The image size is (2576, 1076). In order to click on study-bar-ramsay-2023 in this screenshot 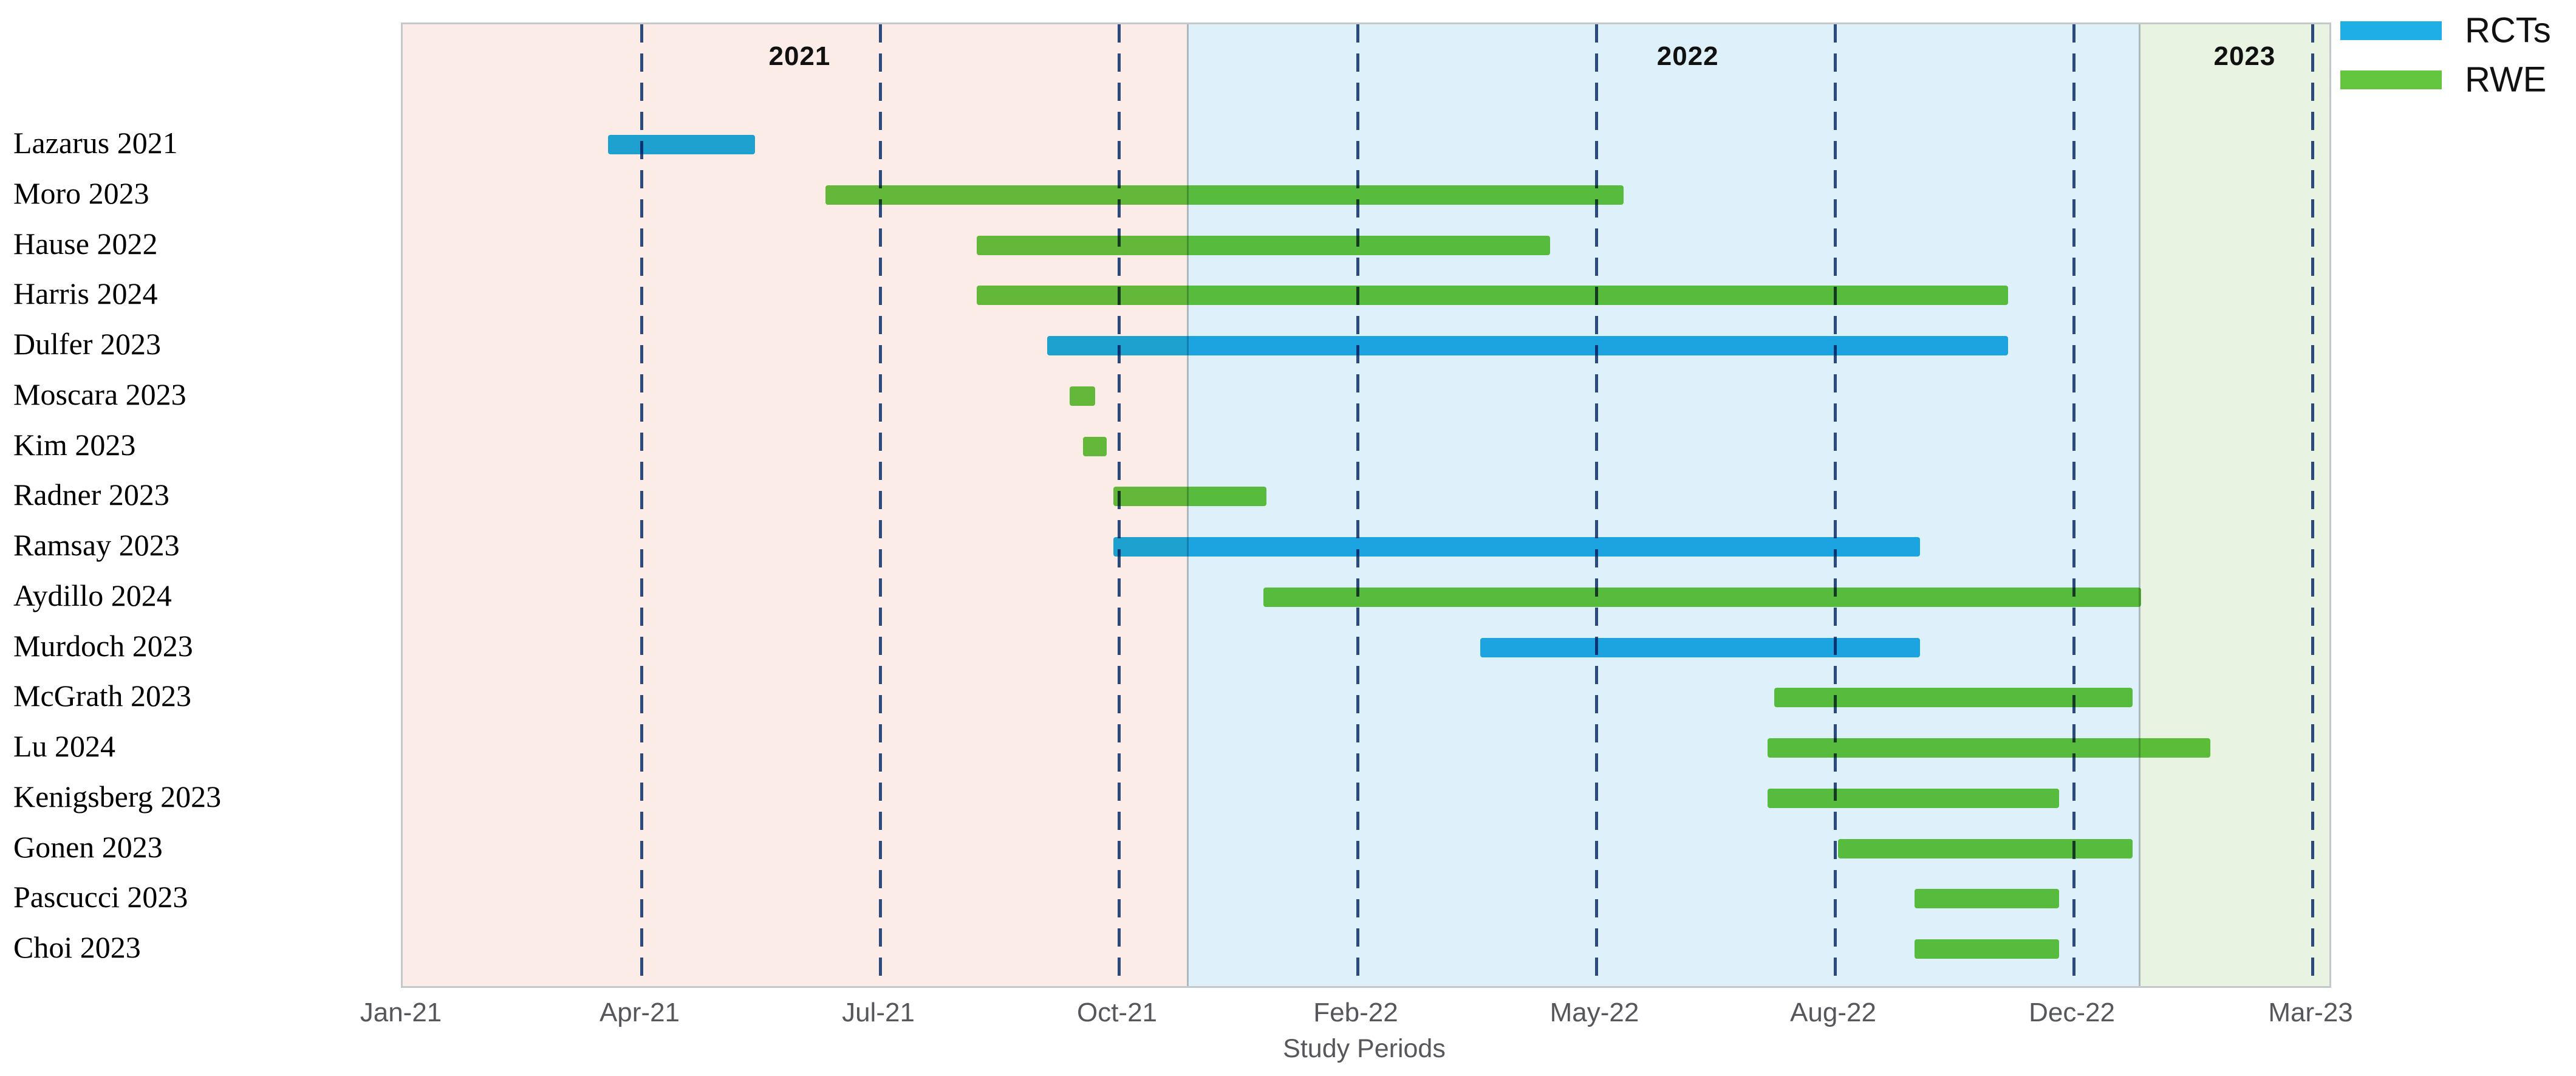, I will do `click(1516, 547)`.